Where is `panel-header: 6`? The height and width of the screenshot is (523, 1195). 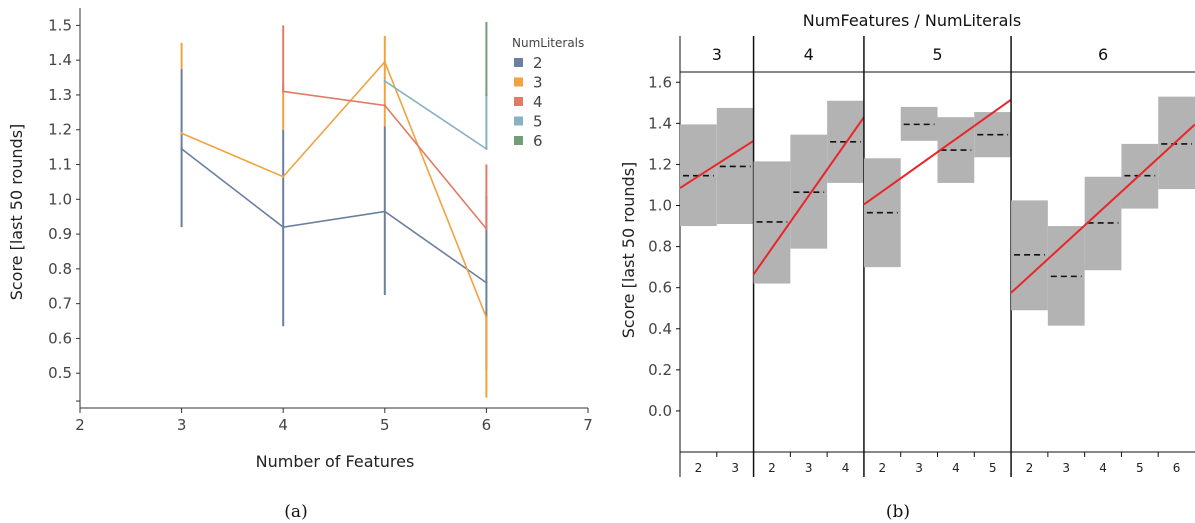 panel-header: 6 is located at coordinates (1103, 54).